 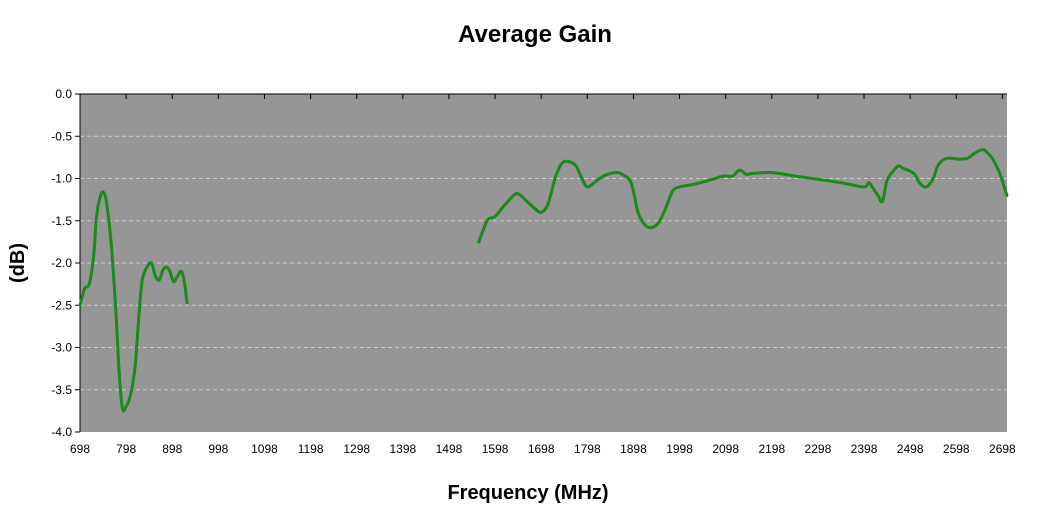 What do you see at coordinates (356, 449) in the screenshot?
I see `x-tick-label: 1298` at bounding box center [356, 449].